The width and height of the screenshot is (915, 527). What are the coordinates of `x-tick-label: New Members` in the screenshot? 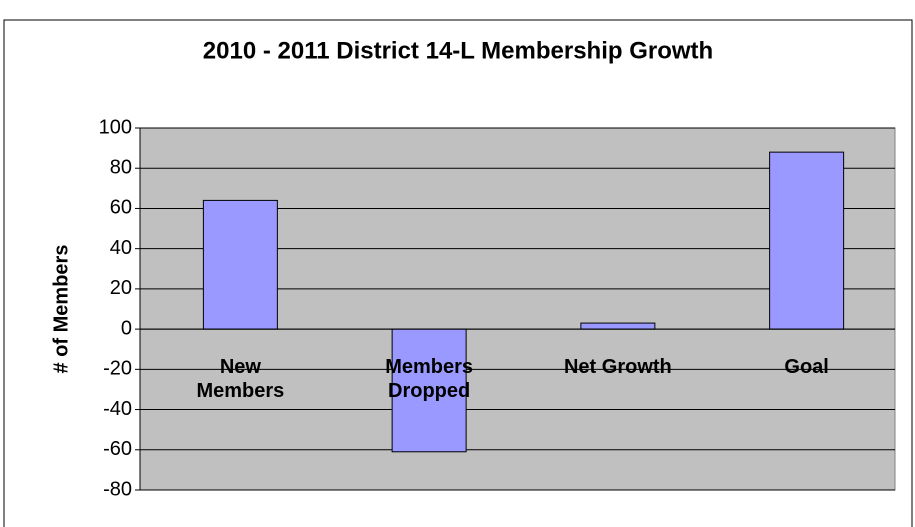 It's located at (240, 379).